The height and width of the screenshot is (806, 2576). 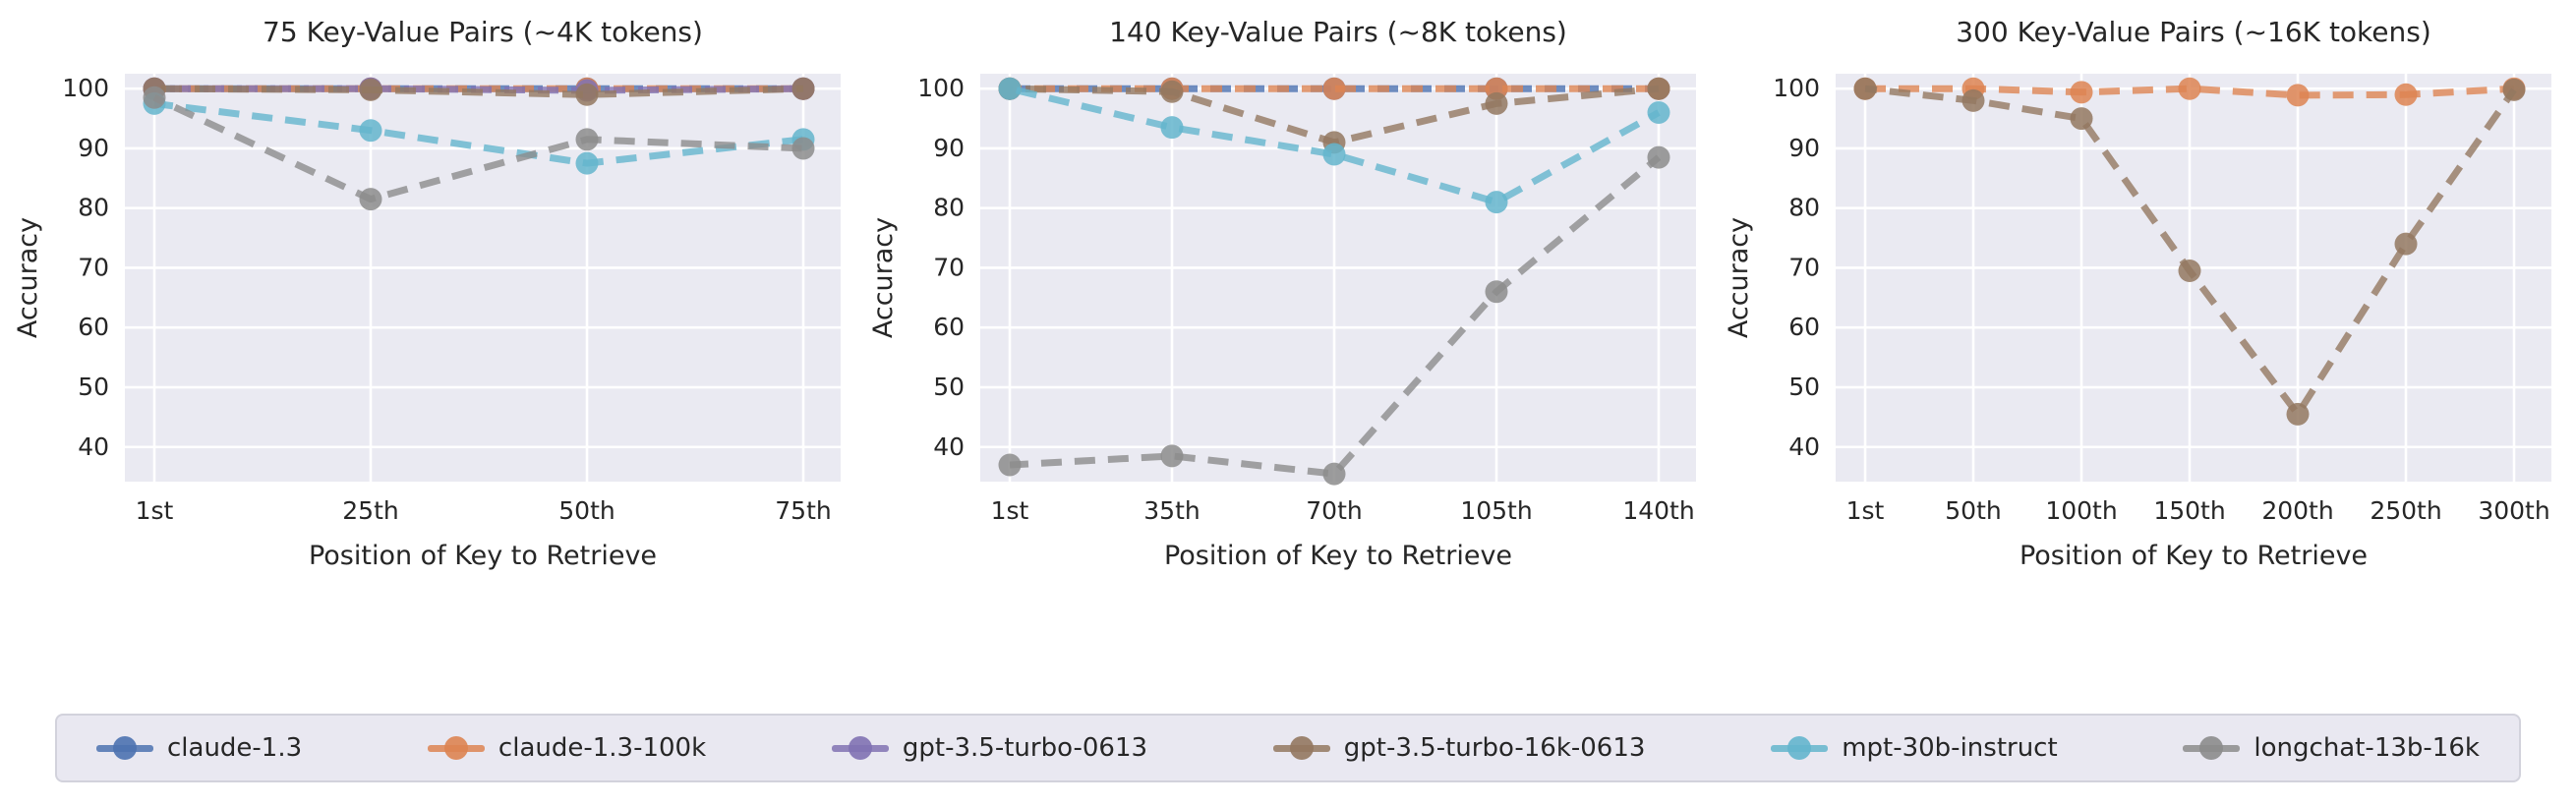 I want to click on legend-label: claude-1.3, so click(x=235, y=748).